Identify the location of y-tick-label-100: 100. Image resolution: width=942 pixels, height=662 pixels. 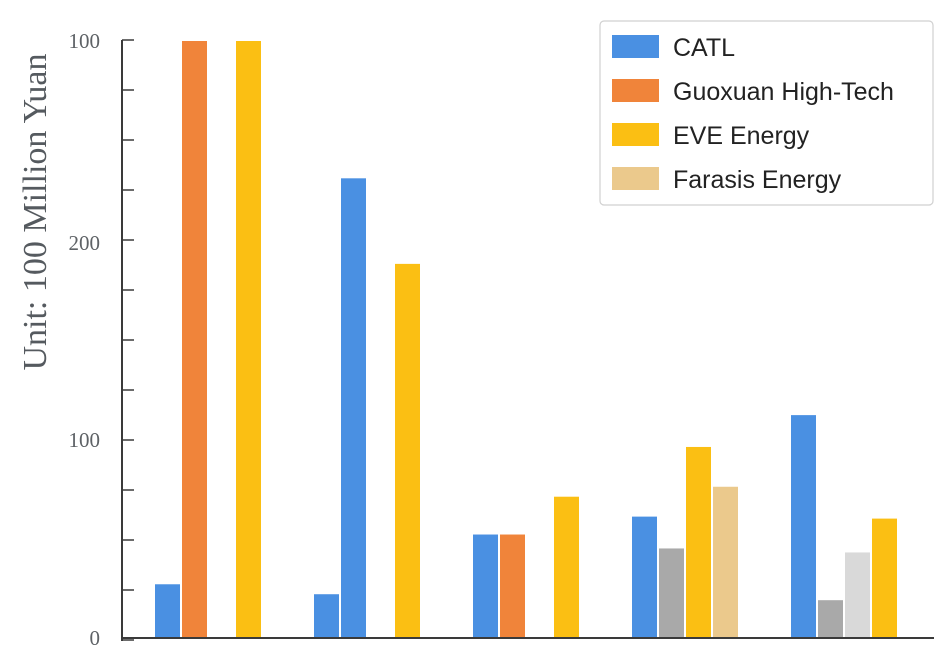
(85, 440).